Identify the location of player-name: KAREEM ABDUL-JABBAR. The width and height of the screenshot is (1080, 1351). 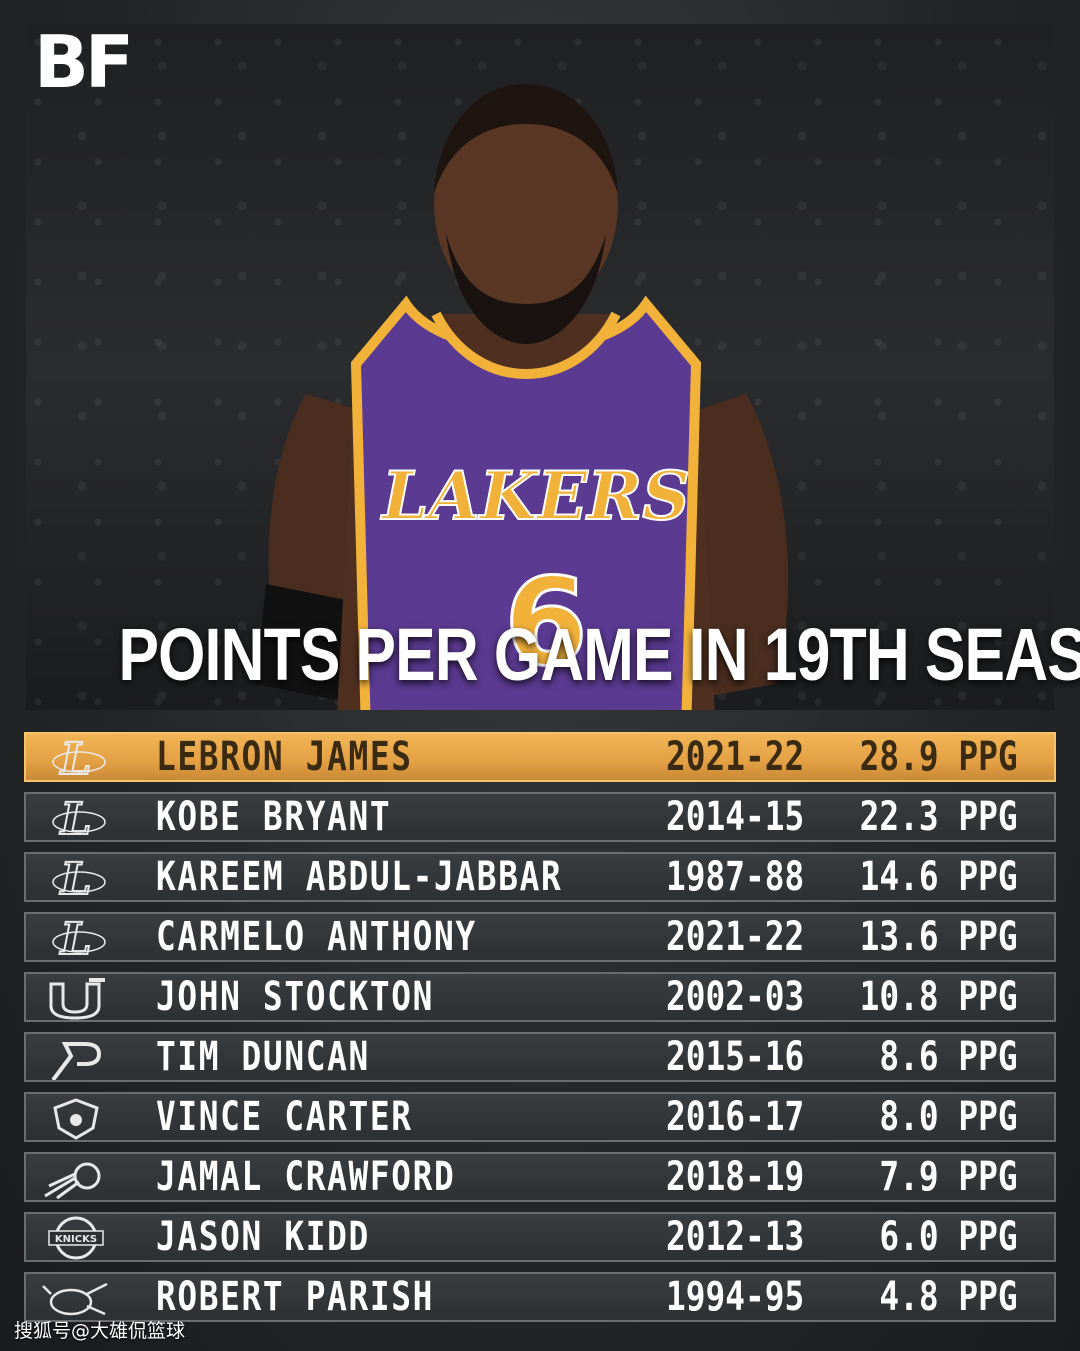
(359, 877).